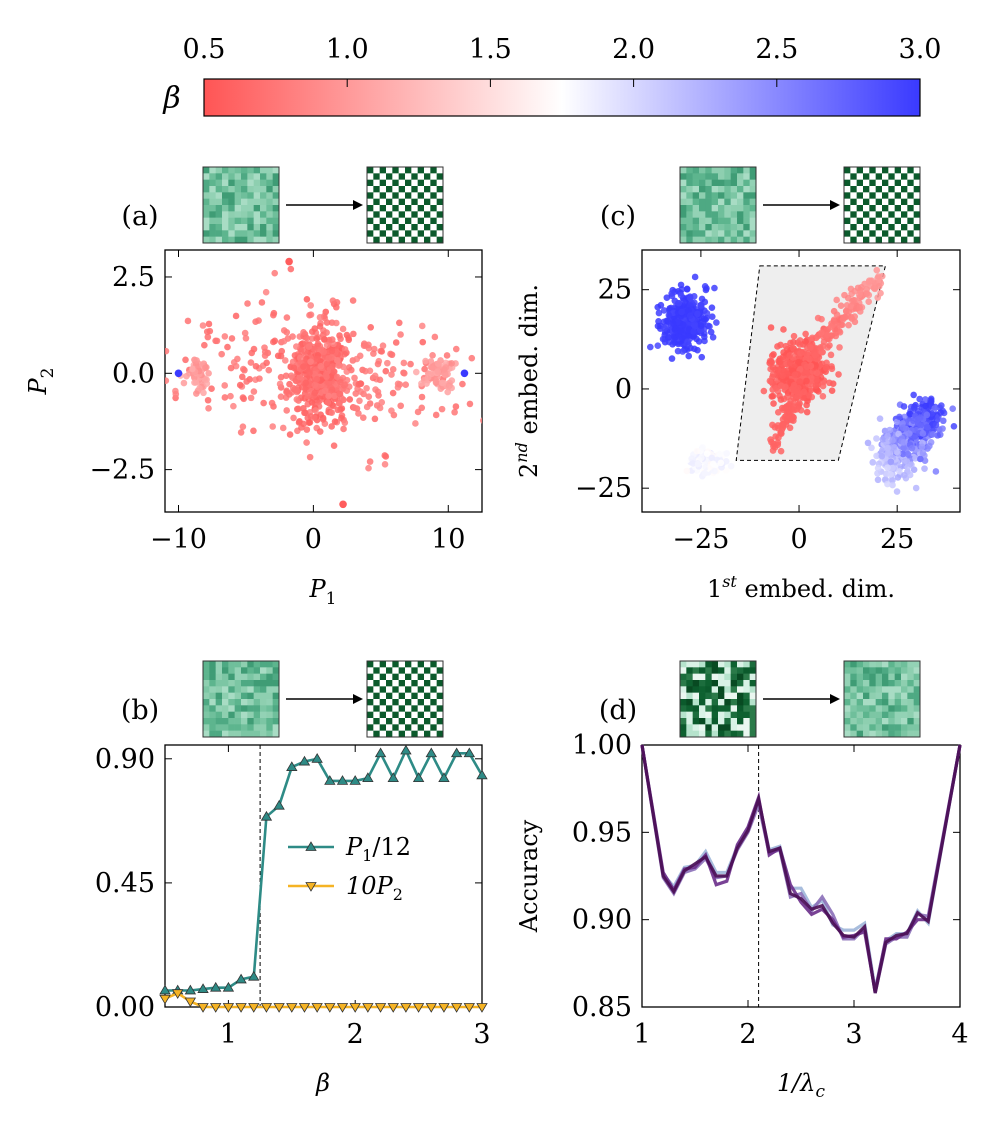 Image resolution: width=994 pixels, height=1123 pixels. Describe the element at coordinates (398, 894) in the screenshot. I see `legend-label-sub: 2` at that location.